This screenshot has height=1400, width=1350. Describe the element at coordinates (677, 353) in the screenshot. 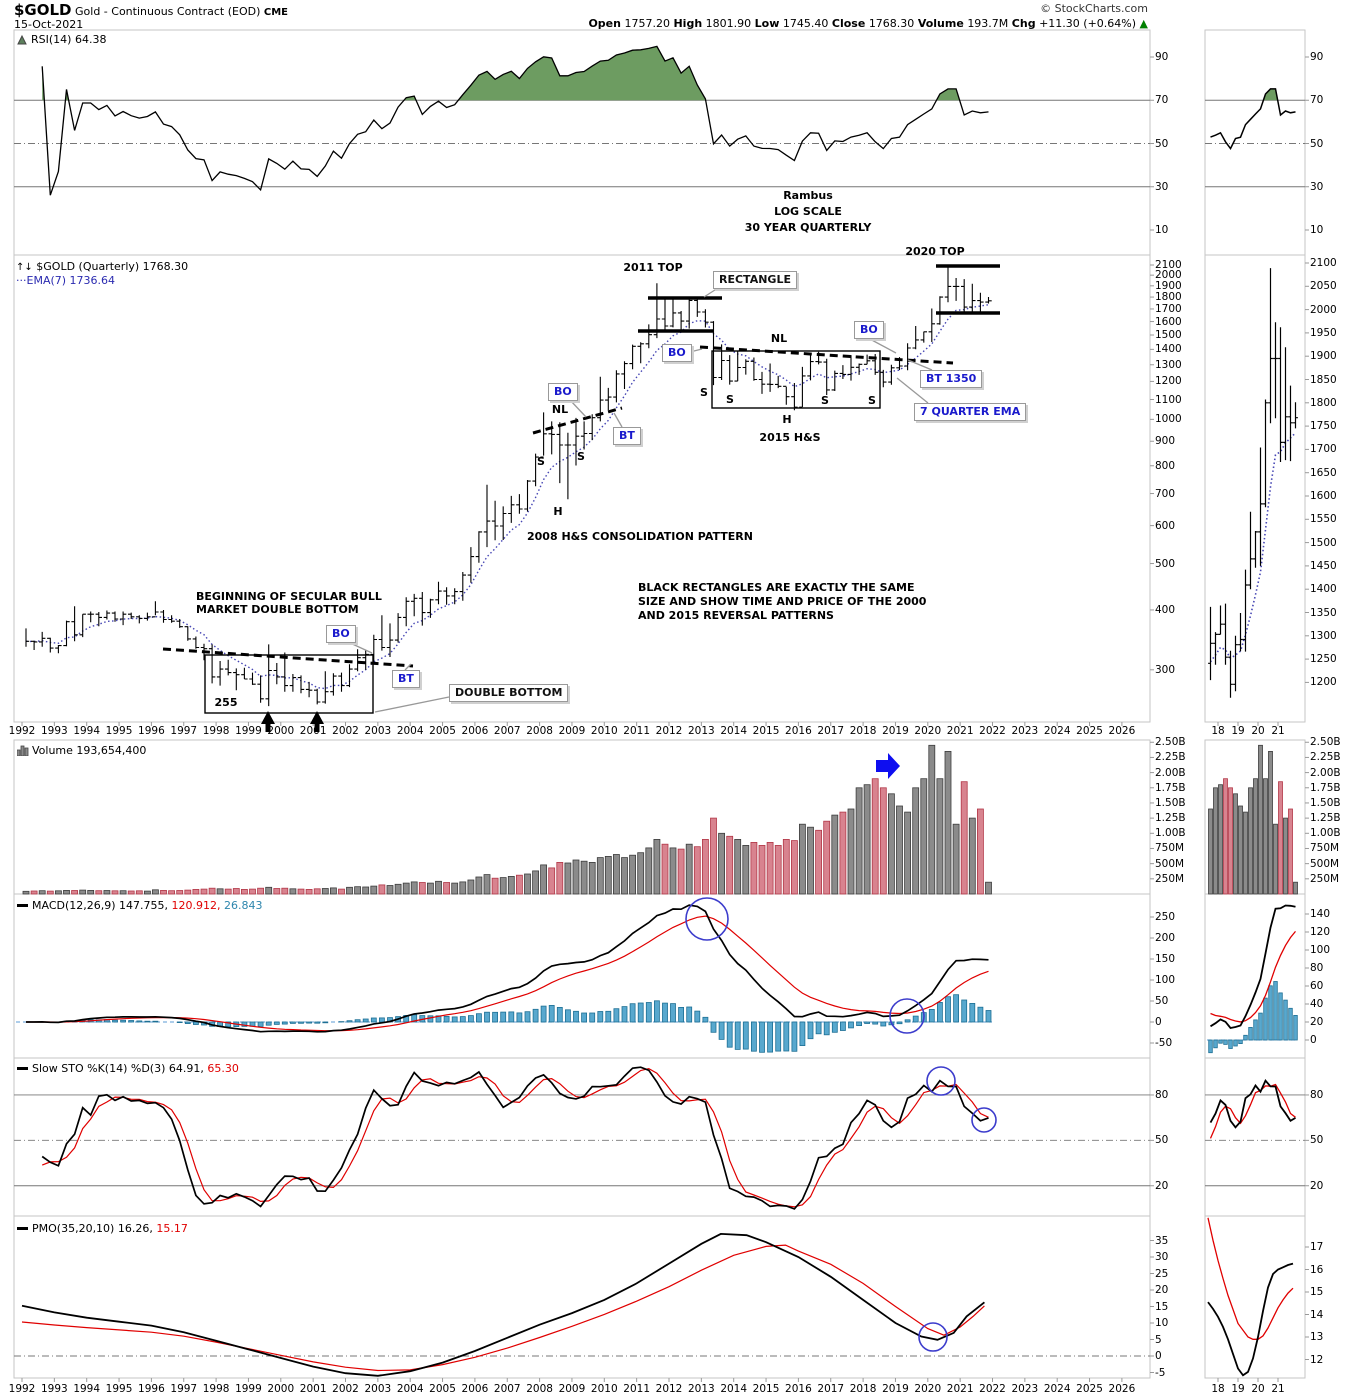

I see `annotation-callout: BO` at that location.